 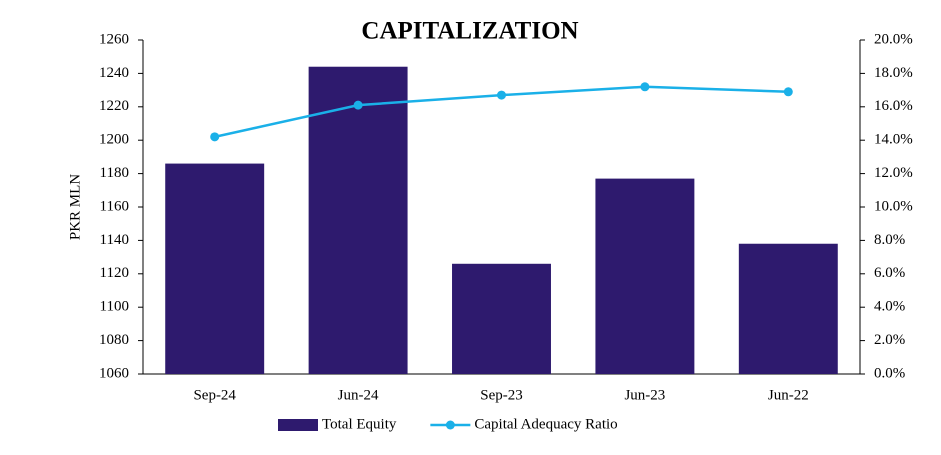 I want to click on y2-tick-label: 14.0%, so click(x=893, y=140).